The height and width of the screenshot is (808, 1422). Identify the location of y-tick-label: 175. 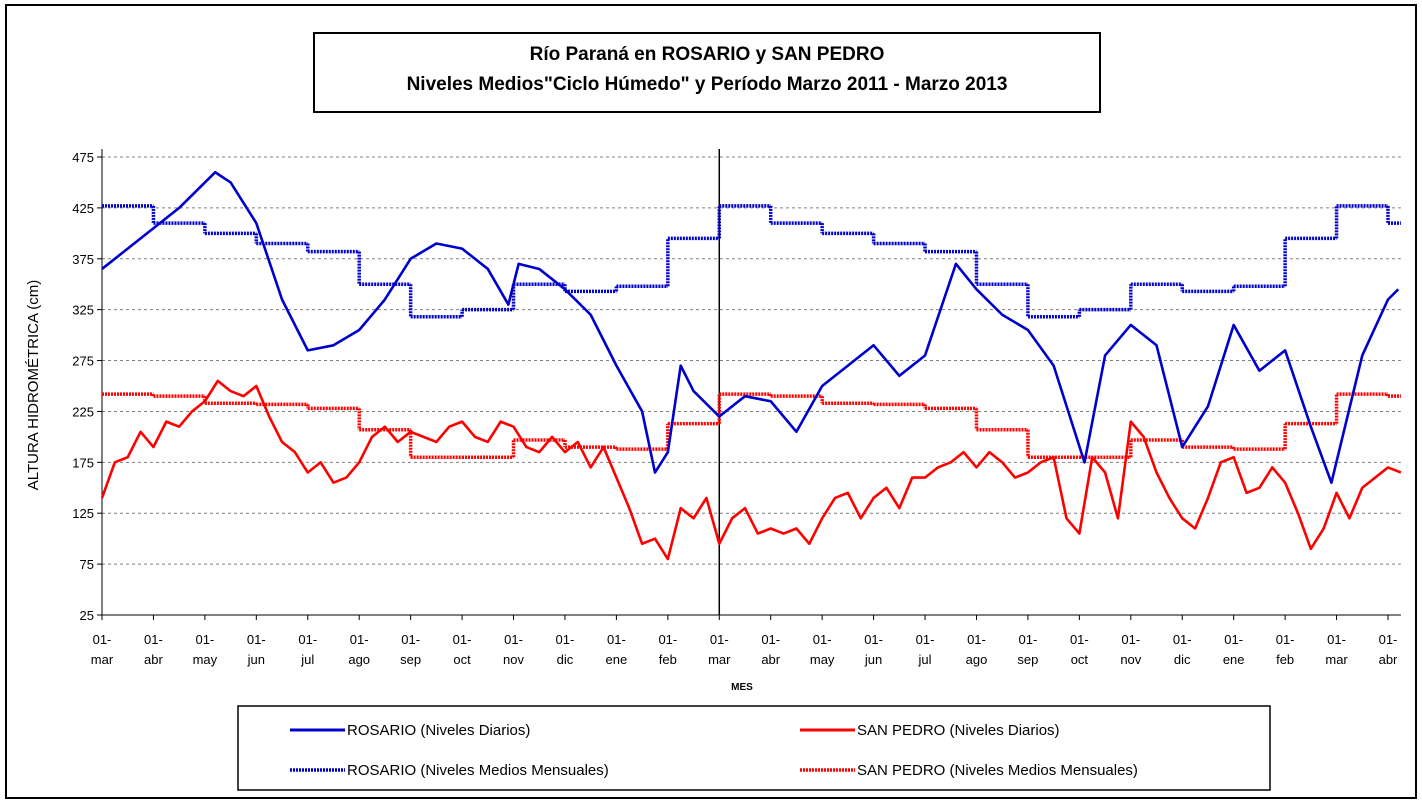
(83, 462).